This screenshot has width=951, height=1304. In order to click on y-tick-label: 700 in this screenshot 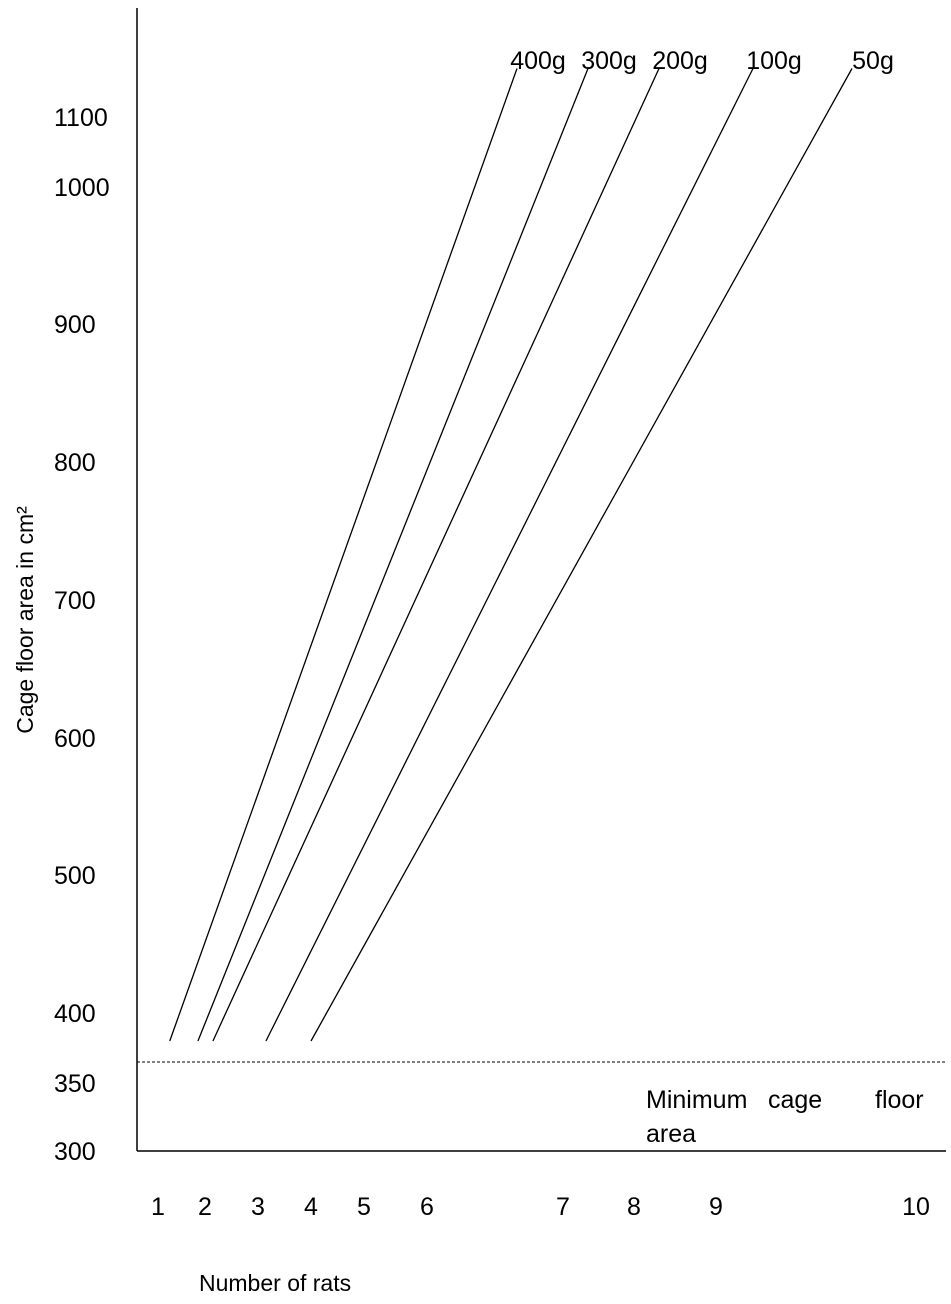, I will do `click(75, 601)`.